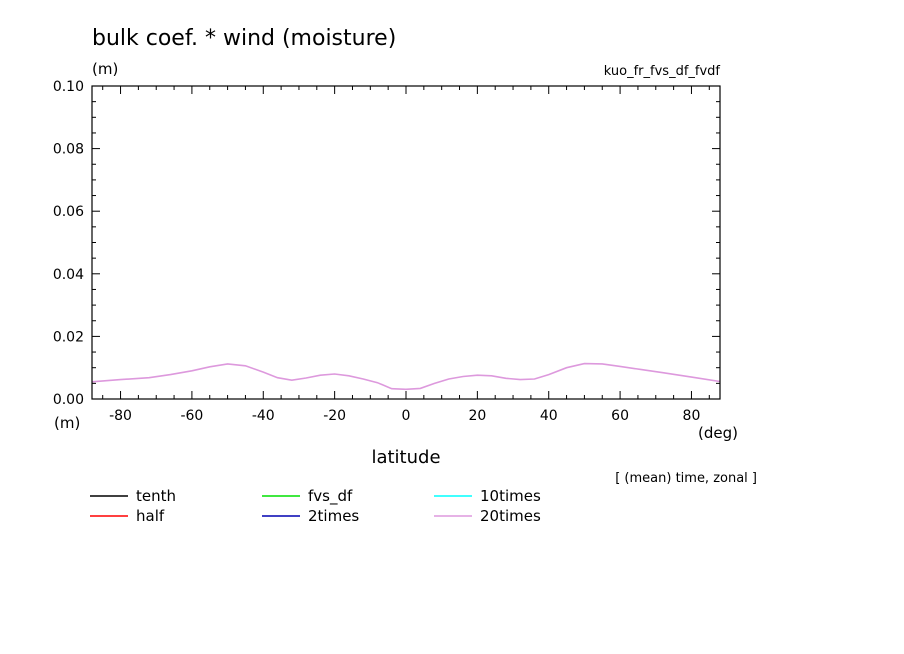 The height and width of the screenshot is (654, 904). I want to click on x-unit-left-label: (m), so click(67, 423).